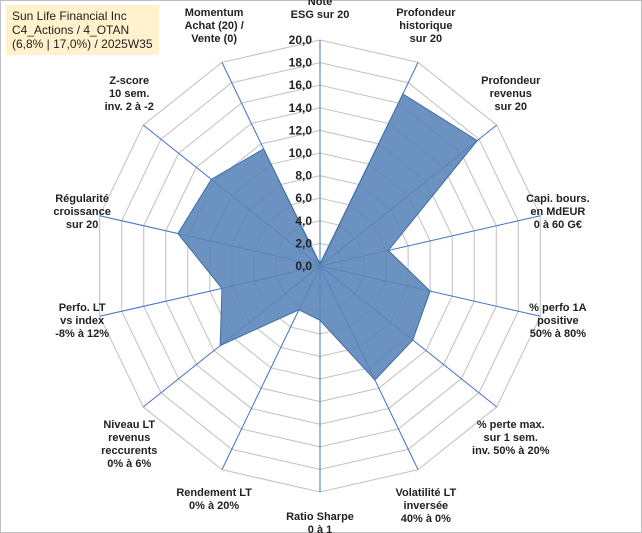 The width and height of the screenshot is (642, 533). What do you see at coordinates (301, 40) in the screenshot?
I see `tick-label: 20,0` at bounding box center [301, 40].